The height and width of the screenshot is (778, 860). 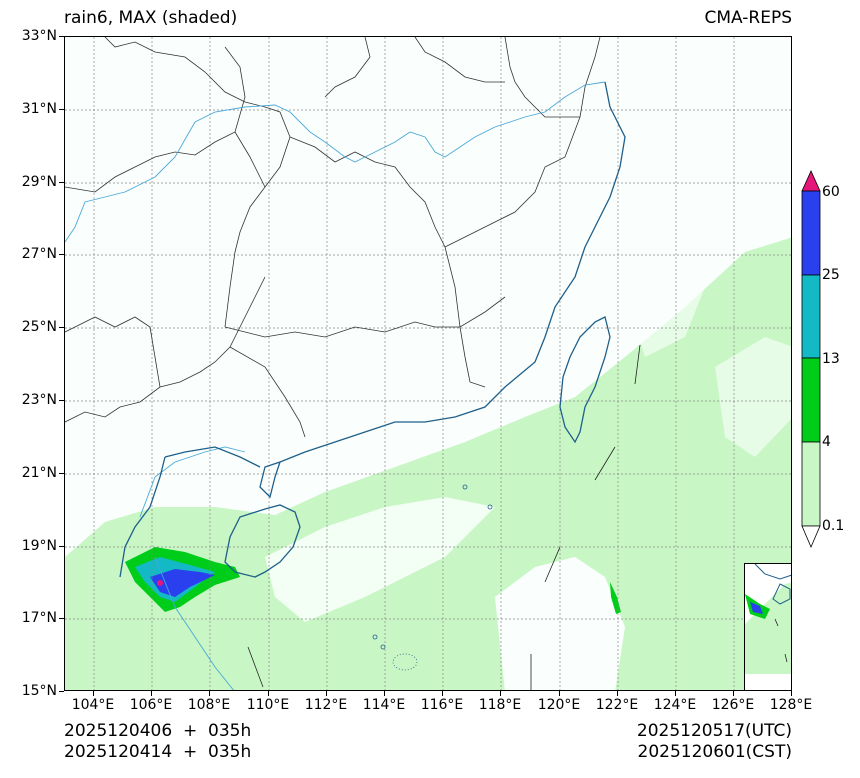 What do you see at coordinates (39, 36) in the screenshot?
I see `y-tick-label: 33°N` at bounding box center [39, 36].